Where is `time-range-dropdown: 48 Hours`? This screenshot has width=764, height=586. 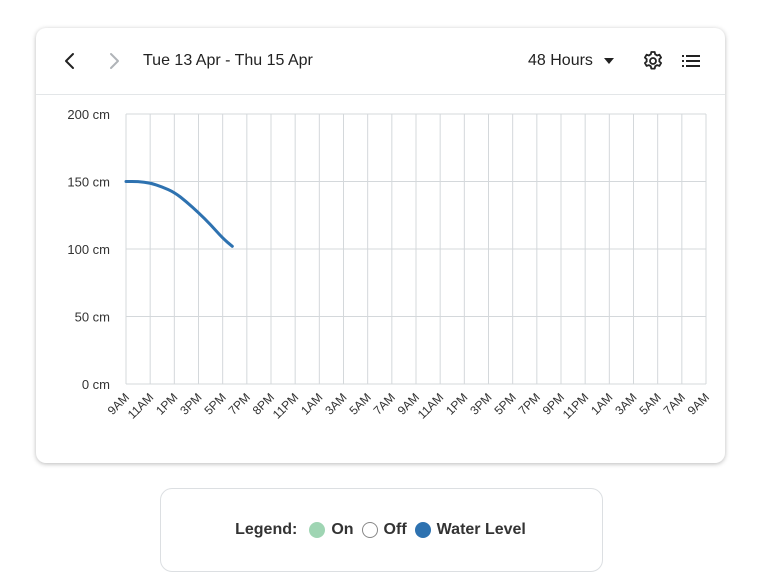 time-range-dropdown: 48 Hours is located at coordinates (571, 61).